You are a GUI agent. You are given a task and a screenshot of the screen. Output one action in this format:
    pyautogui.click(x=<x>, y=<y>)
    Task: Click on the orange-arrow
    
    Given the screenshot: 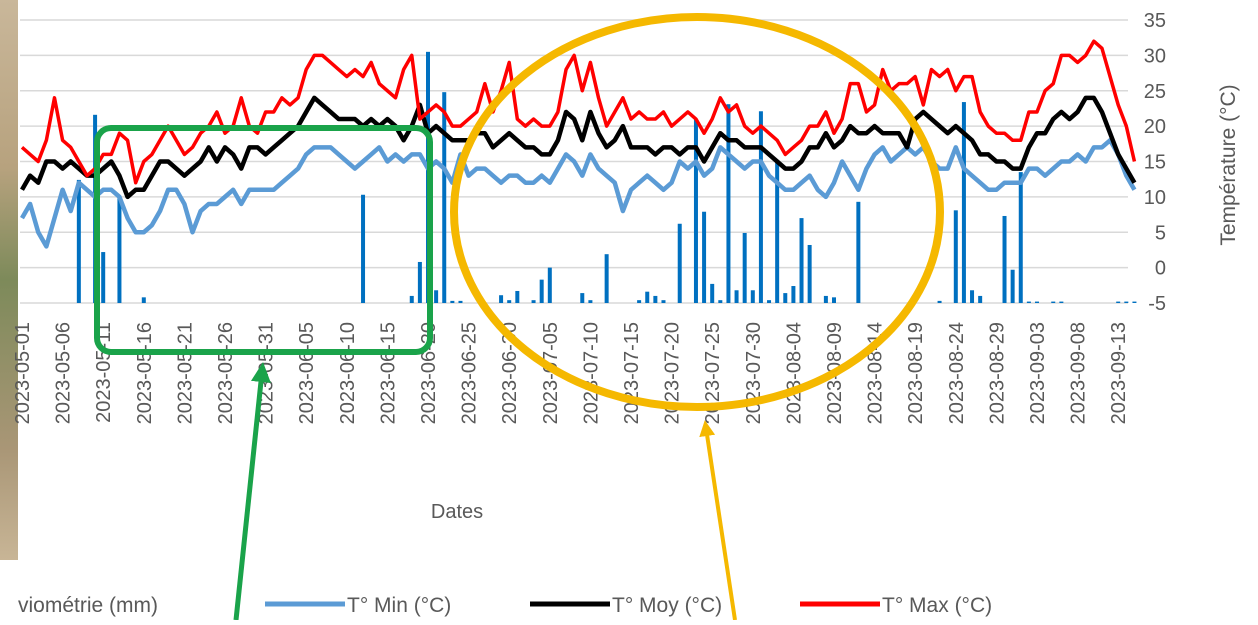 What is the action you would take?
    pyautogui.click(x=718, y=520)
    